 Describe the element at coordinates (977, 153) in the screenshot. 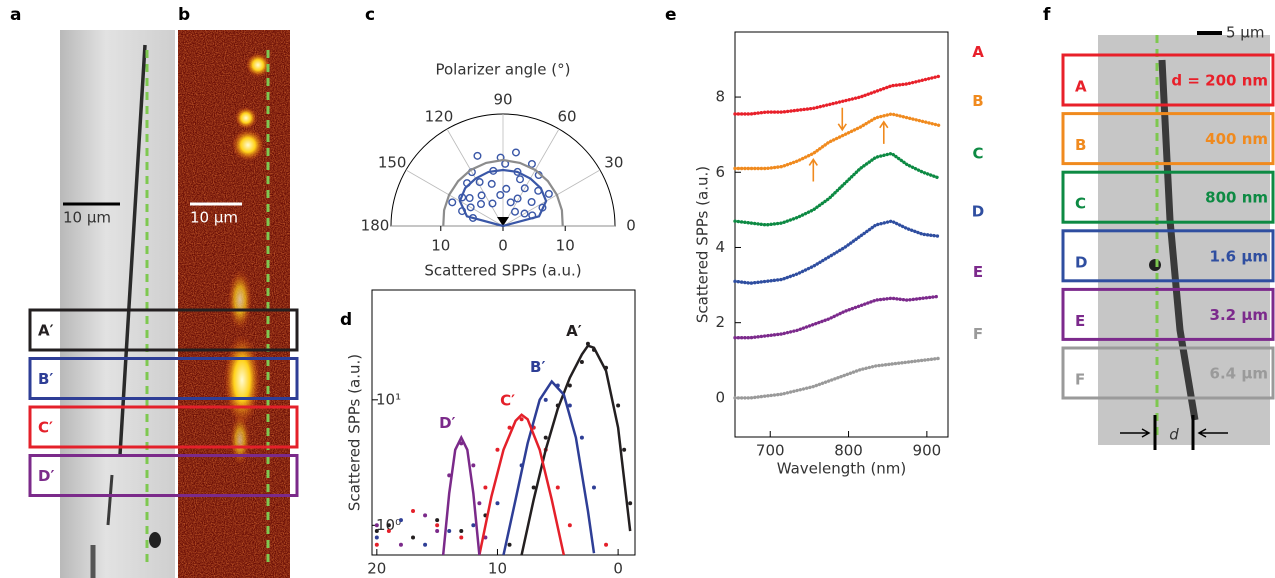

I see `series-label: C` at that location.